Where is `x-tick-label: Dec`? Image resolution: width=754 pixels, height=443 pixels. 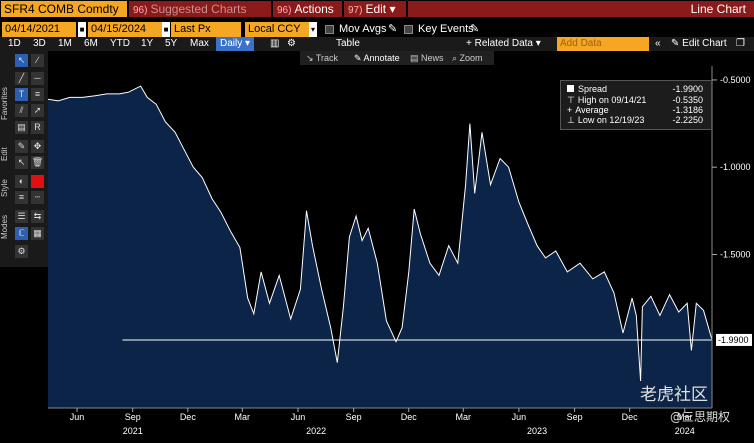 x-tick-label: Dec is located at coordinates (409, 417).